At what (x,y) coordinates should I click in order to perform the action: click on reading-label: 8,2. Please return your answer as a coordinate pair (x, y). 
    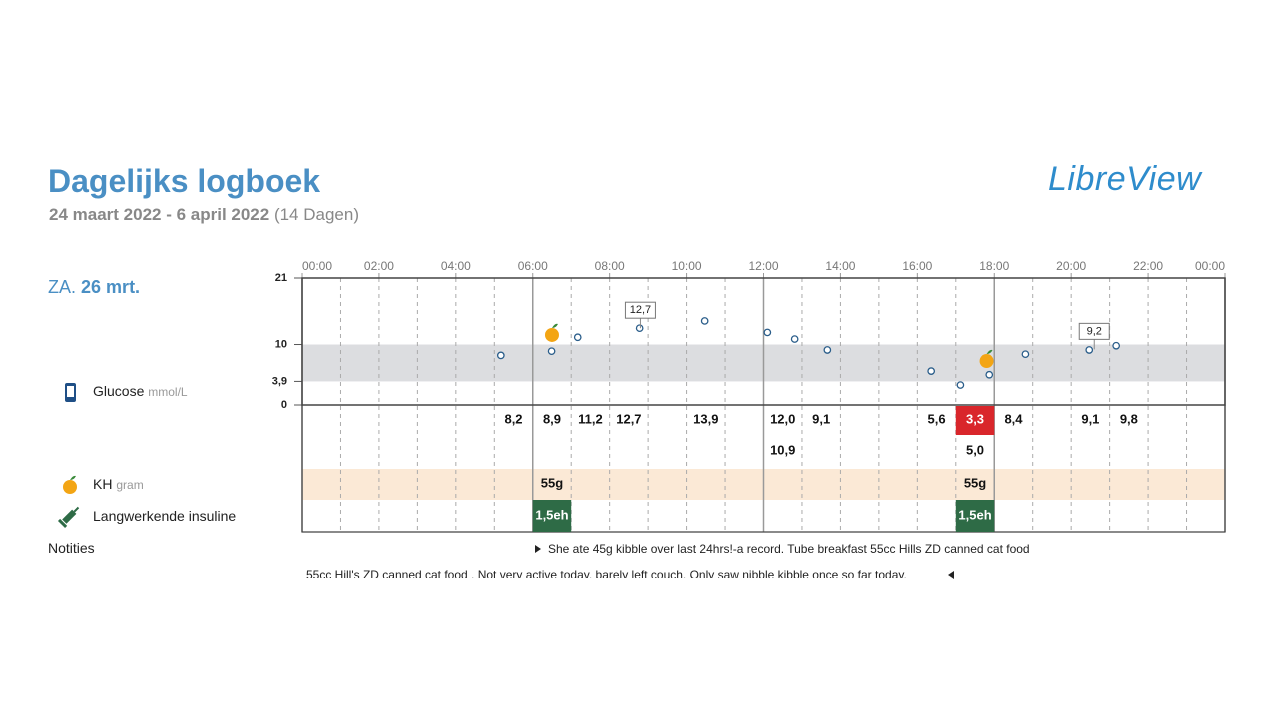
    Looking at the image, I should click on (513, 418).